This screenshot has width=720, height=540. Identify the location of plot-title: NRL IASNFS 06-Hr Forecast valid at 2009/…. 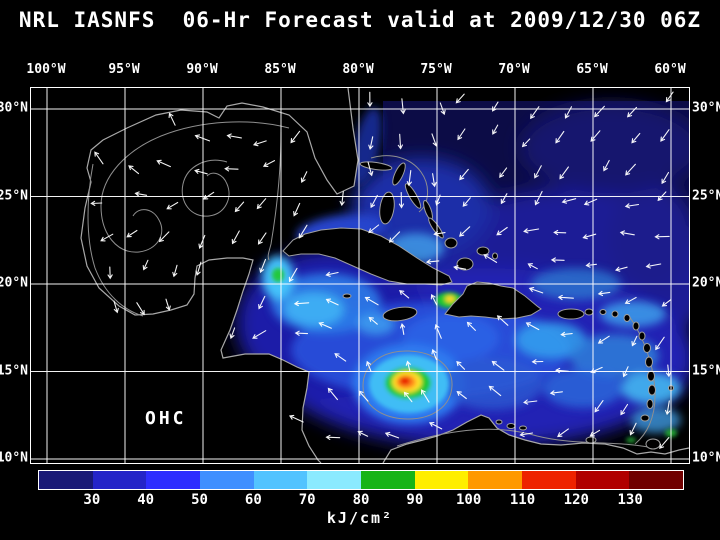
(360, 20).